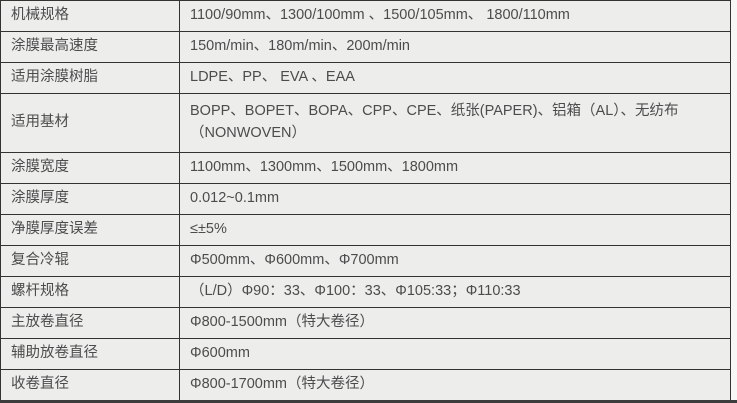 The height and width of the screenshot is (403, 737). Describe the element at coordinates (90, 123) in the screenshot. I see `spec-label-cell: 适用基材` at that location.